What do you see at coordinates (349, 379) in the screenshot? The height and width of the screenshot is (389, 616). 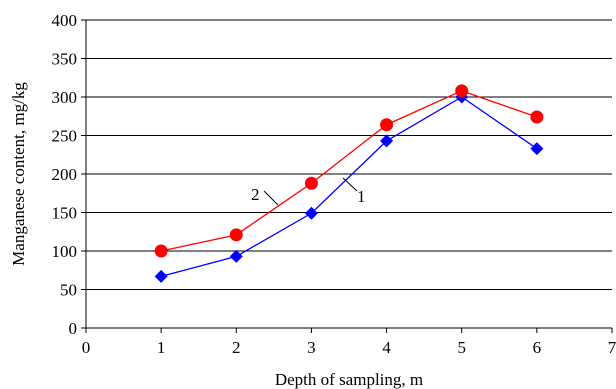 I see `x-axis-title: Depth of sampling, m` at bounding box center [349, 379].